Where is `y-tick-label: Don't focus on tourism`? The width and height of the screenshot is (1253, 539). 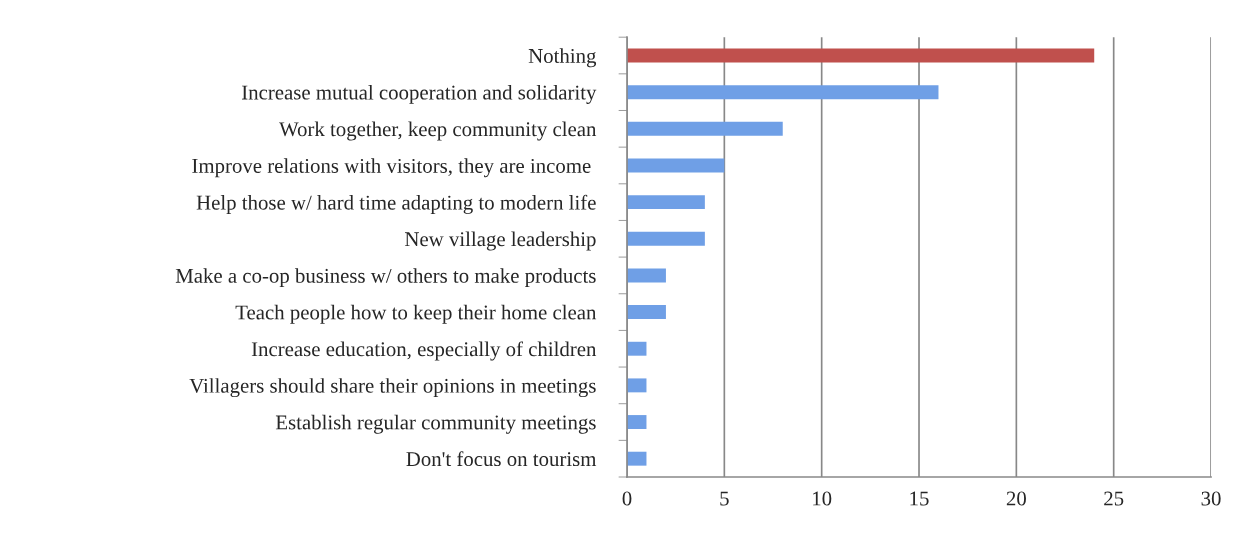 y-tick-label: Don't focus on tourism is located at coordinates (501, 459).